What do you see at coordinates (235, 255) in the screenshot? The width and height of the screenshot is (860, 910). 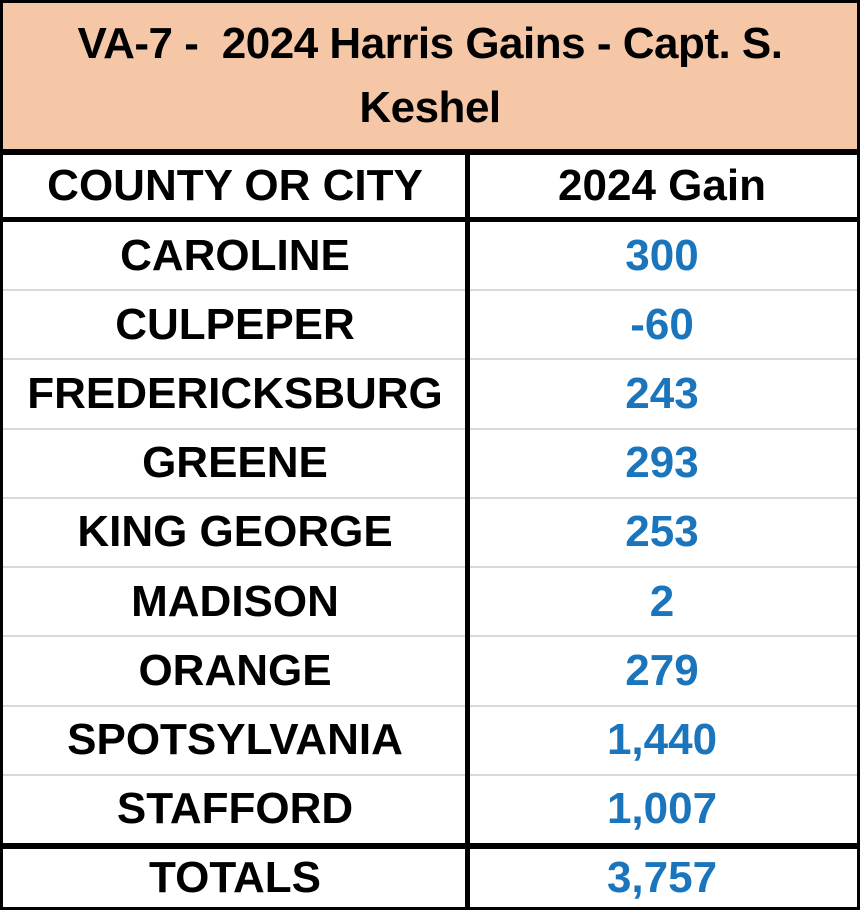 I see `county-name: CAROLINE` at bounding box center [235, 255].